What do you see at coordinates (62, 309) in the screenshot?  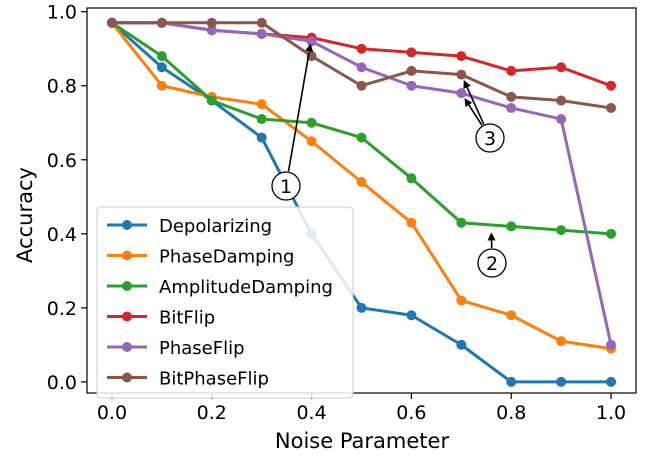 I see `y-tick-label: 0.2` at bounding box center [62, 309].